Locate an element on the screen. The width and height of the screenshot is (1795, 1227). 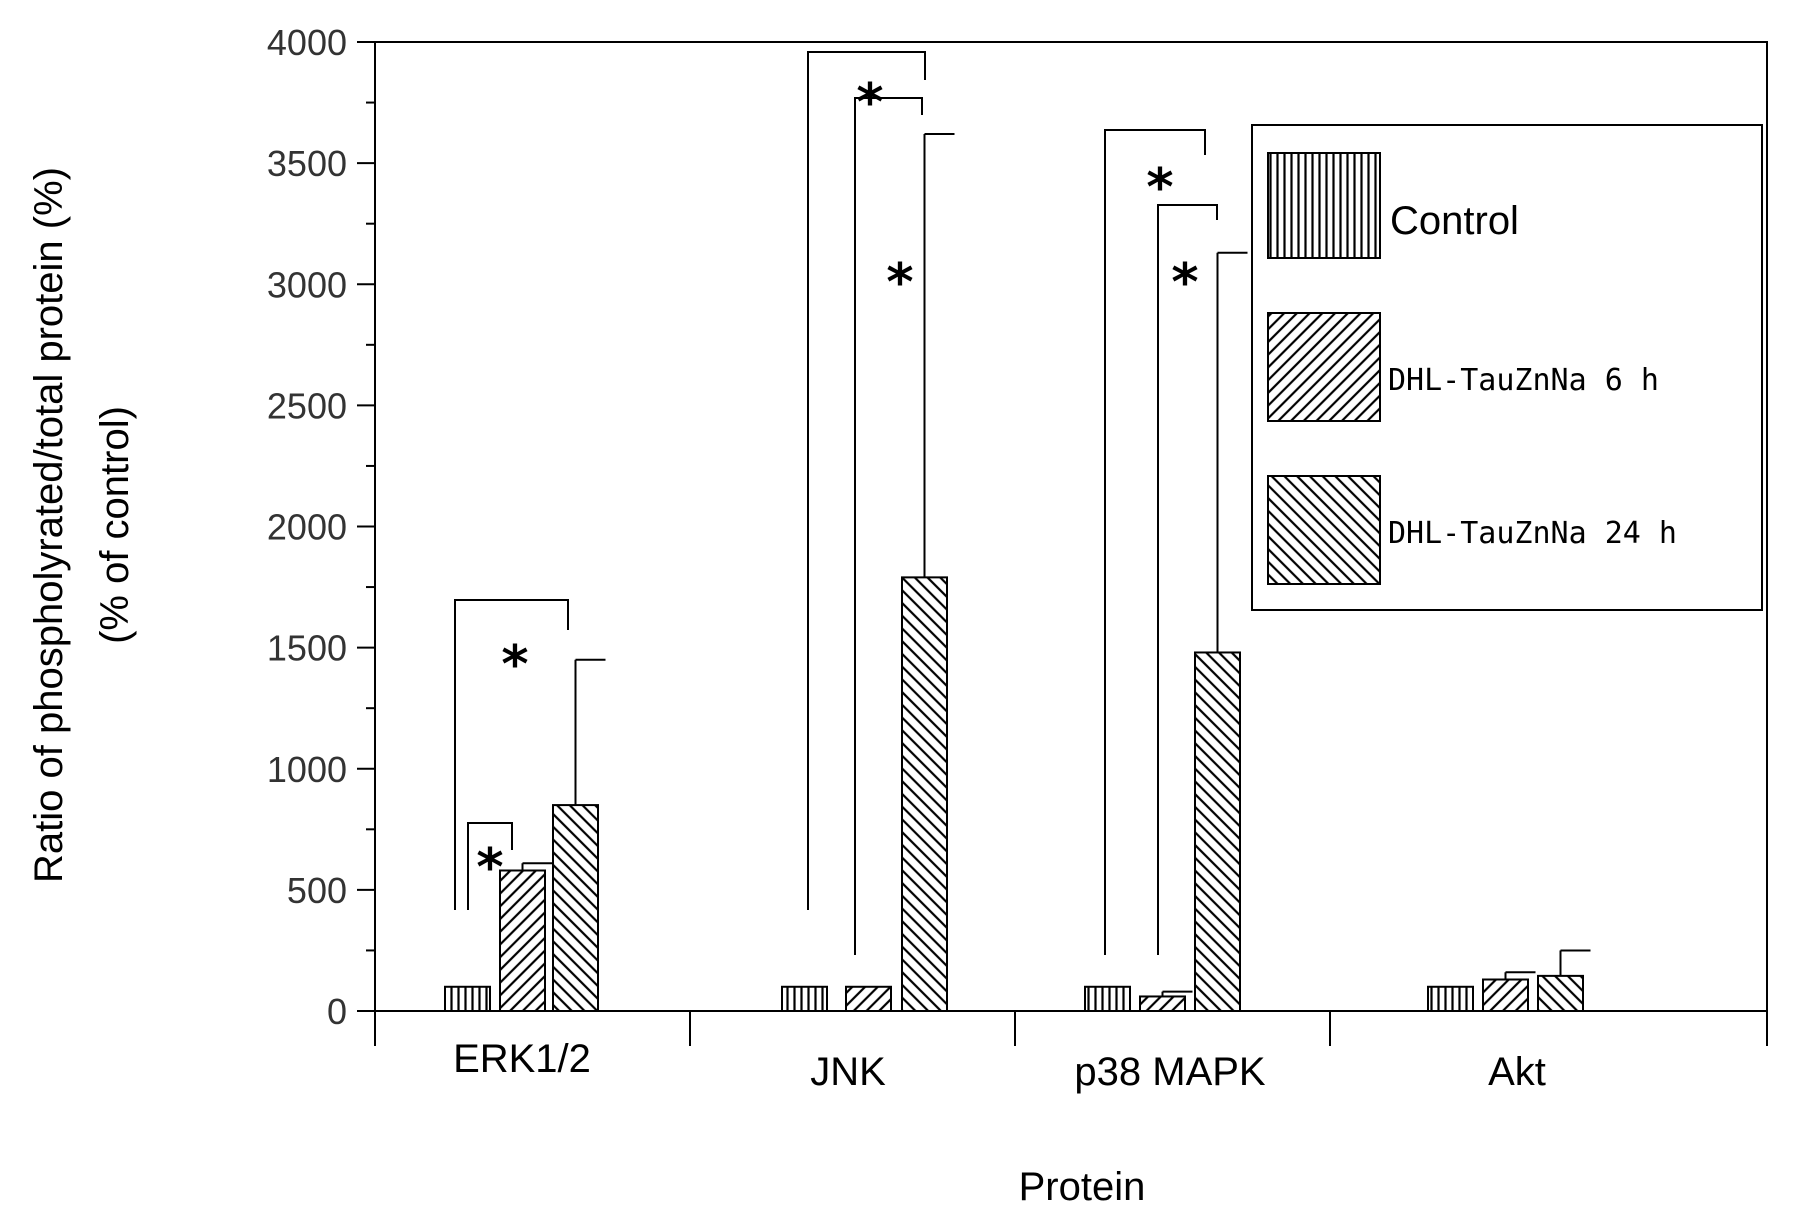
y-tick-label: 500 is located at coordinates (317, 890).